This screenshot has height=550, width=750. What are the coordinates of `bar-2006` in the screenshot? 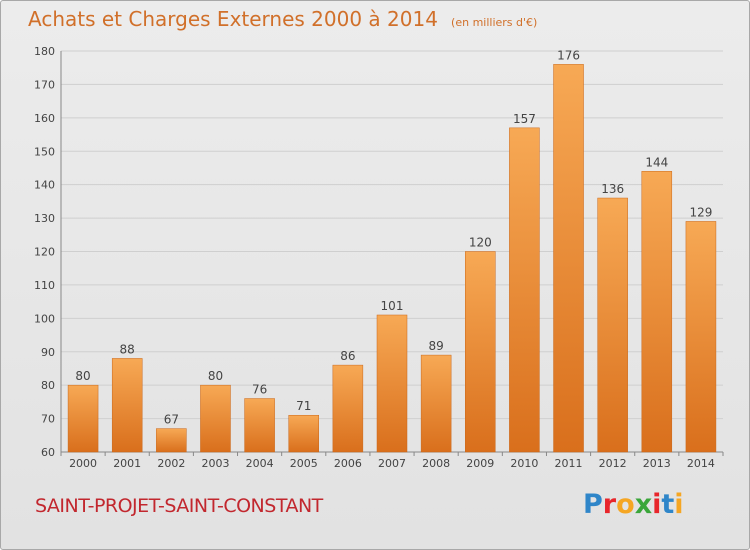 It's located at (348, 408).